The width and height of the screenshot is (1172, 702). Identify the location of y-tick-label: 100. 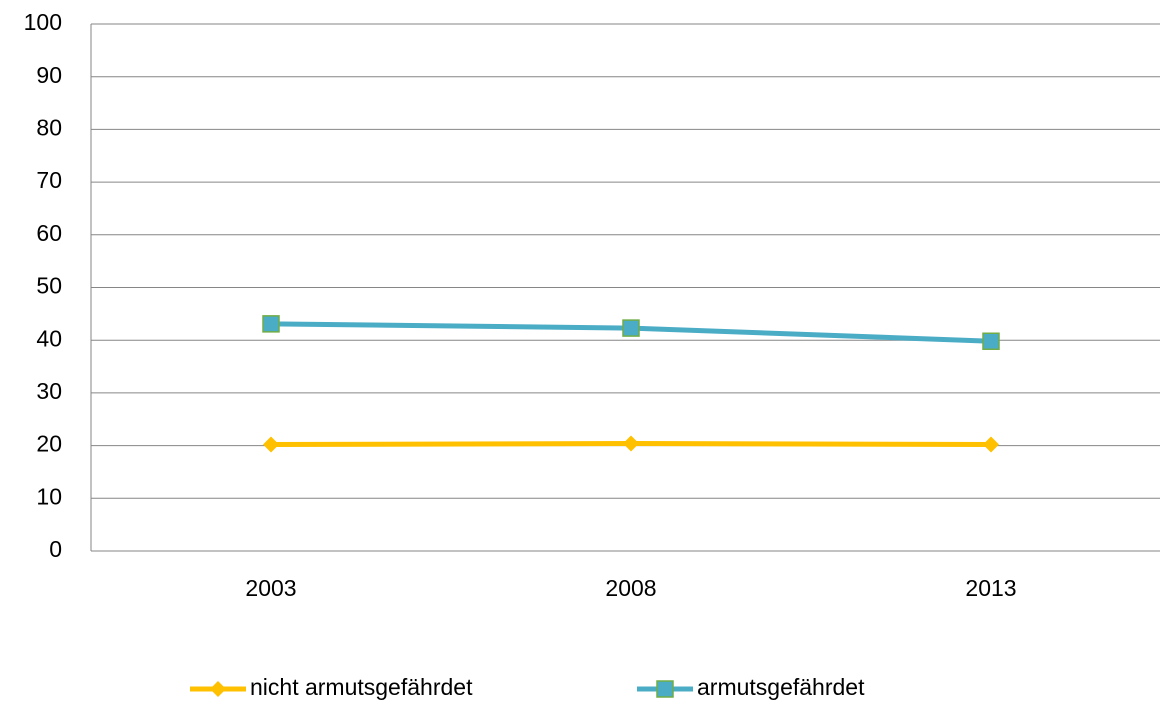
(43, 22).